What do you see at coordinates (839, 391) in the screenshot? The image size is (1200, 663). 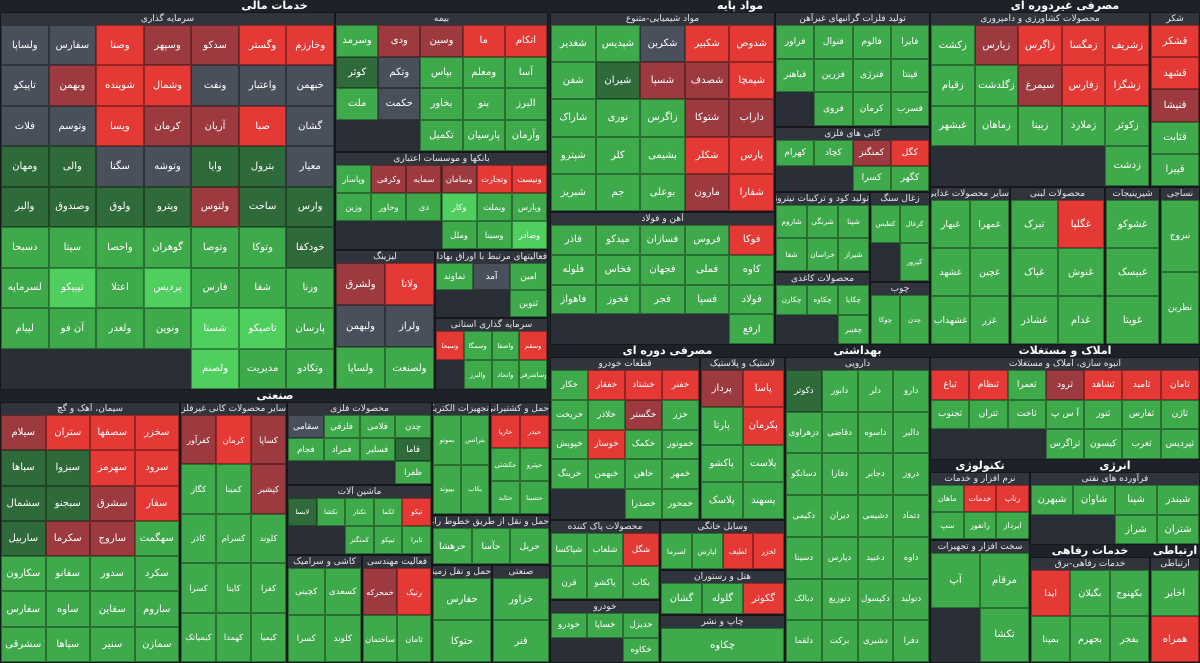 I see `stock-tile: دابور` at bounding box center [839, 391].